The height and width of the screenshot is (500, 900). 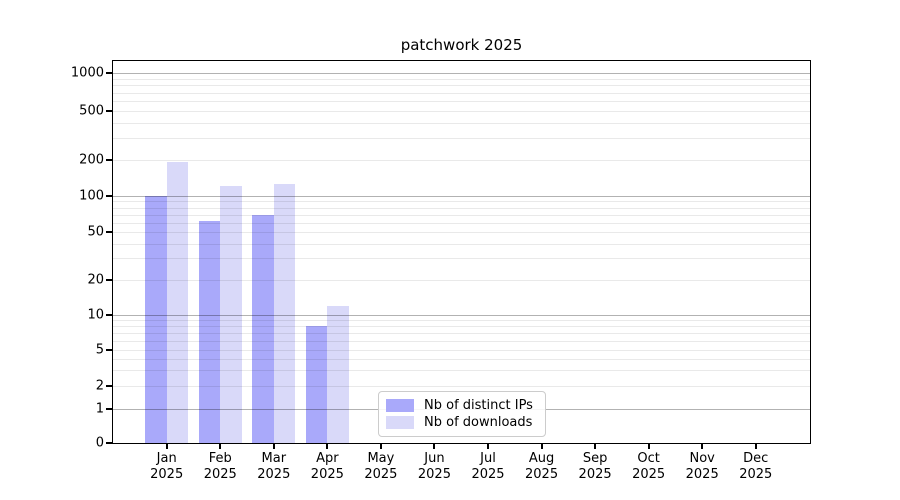 I want to click on x-tick-mark-jul, so click(x=488, y=446).